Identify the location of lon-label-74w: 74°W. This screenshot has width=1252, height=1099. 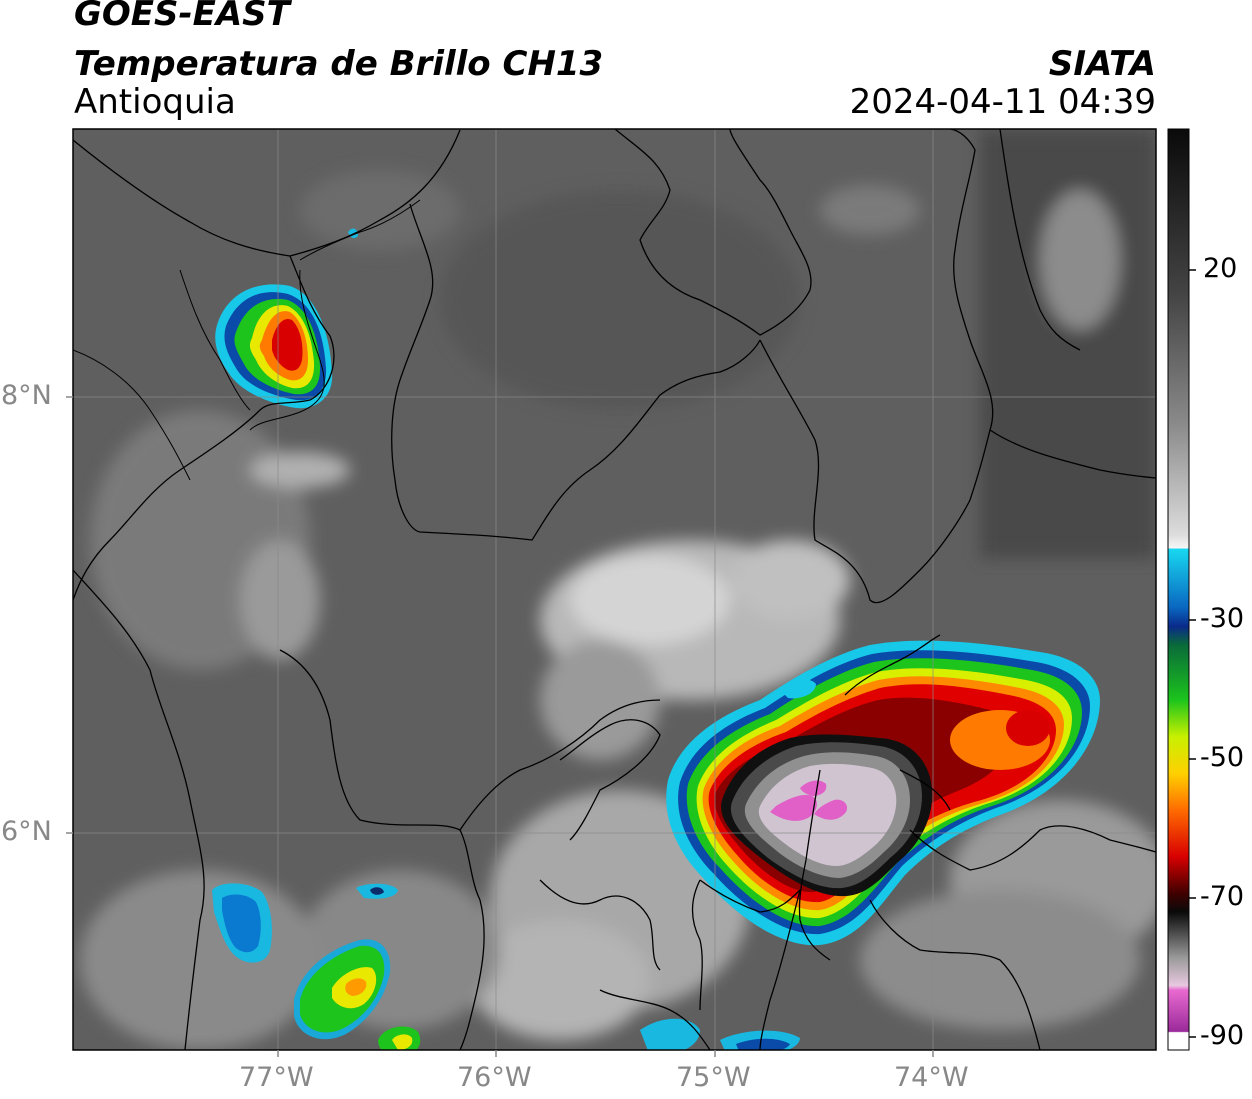
(931, 1077).